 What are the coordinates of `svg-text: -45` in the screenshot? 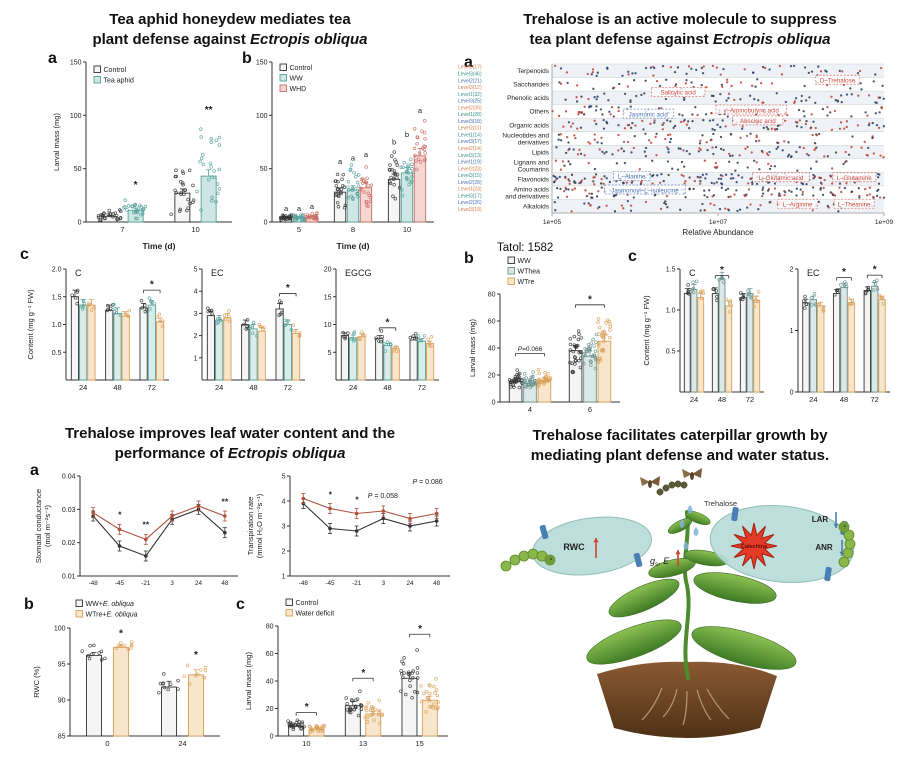 It's located at (330, 583).